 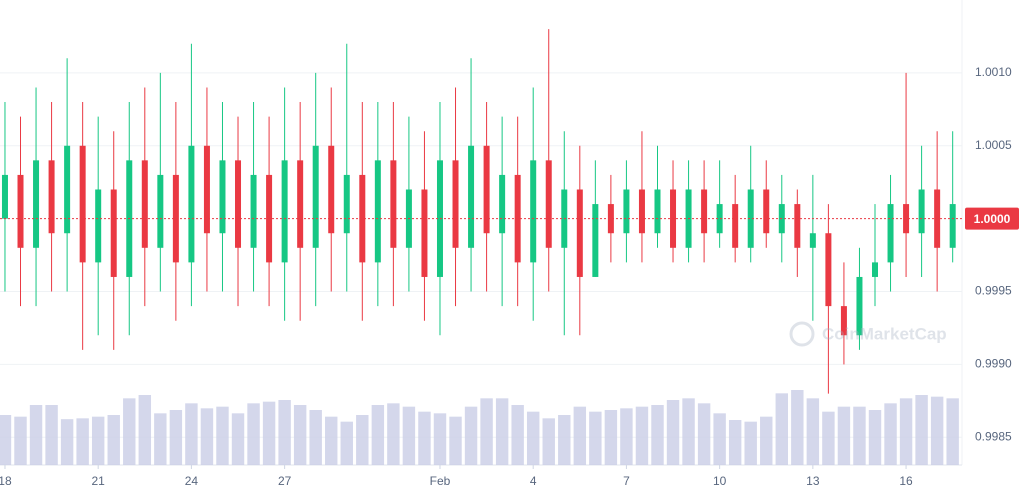 I want to click on watermark-logo, so click(x=802, y=334).